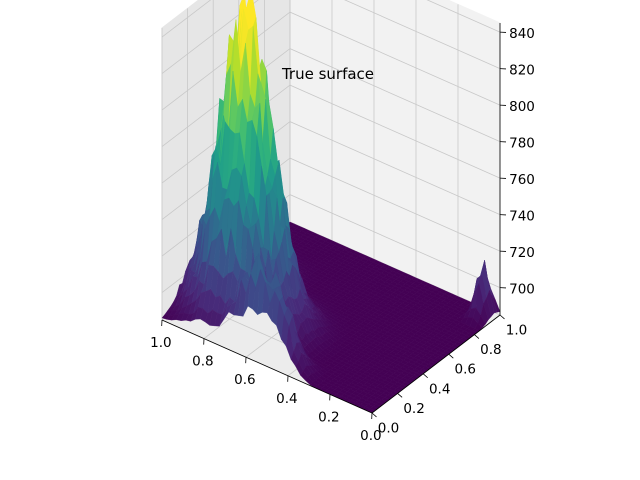 This screenshot has width=640, height=480. What do you see at coordinates (522, 34) in the screenshot?
I see `z-tick-label: 840` at bounding box center [522, 34].